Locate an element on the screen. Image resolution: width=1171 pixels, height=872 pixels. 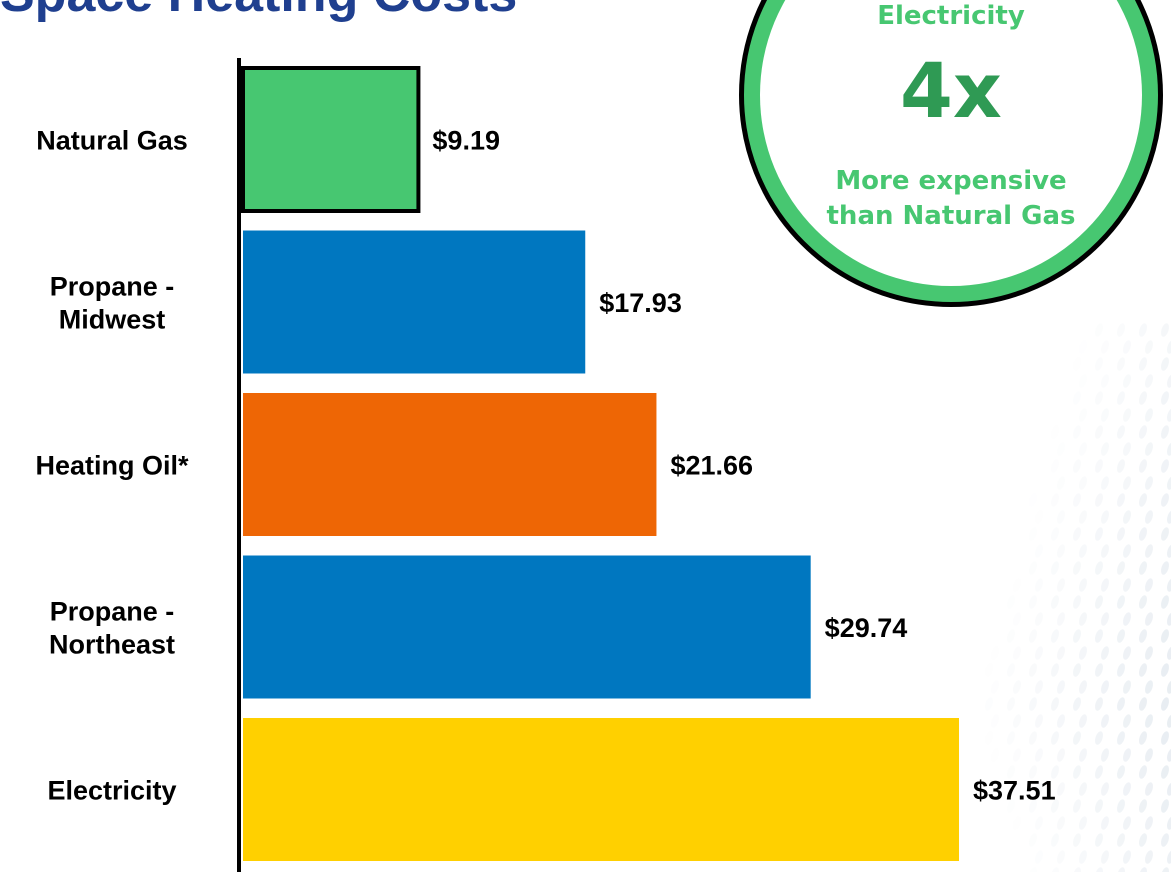
category-label-line: Electricity is located at coordinates (111, 791).